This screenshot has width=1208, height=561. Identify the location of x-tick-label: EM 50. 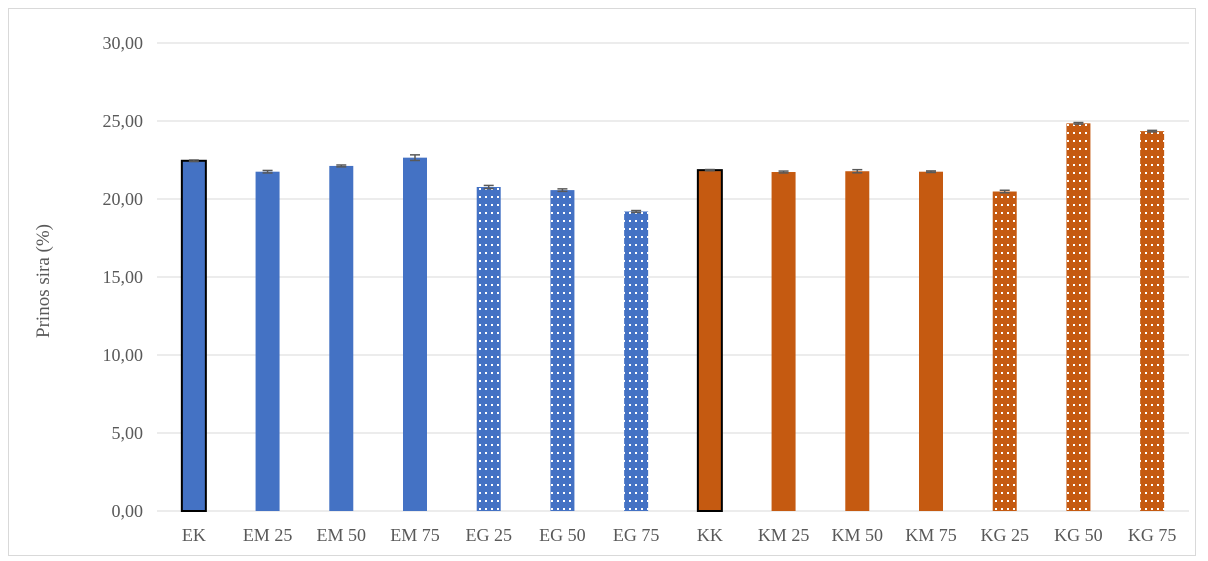
(342, 535).